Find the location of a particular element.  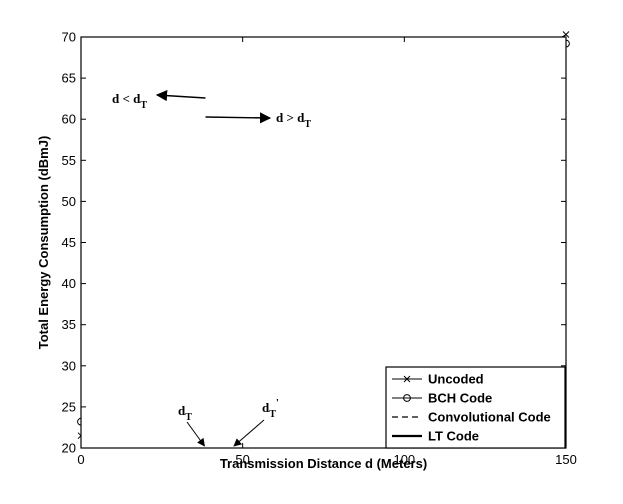

threshold-label-dT: dT is located at coordinates (185, 413).